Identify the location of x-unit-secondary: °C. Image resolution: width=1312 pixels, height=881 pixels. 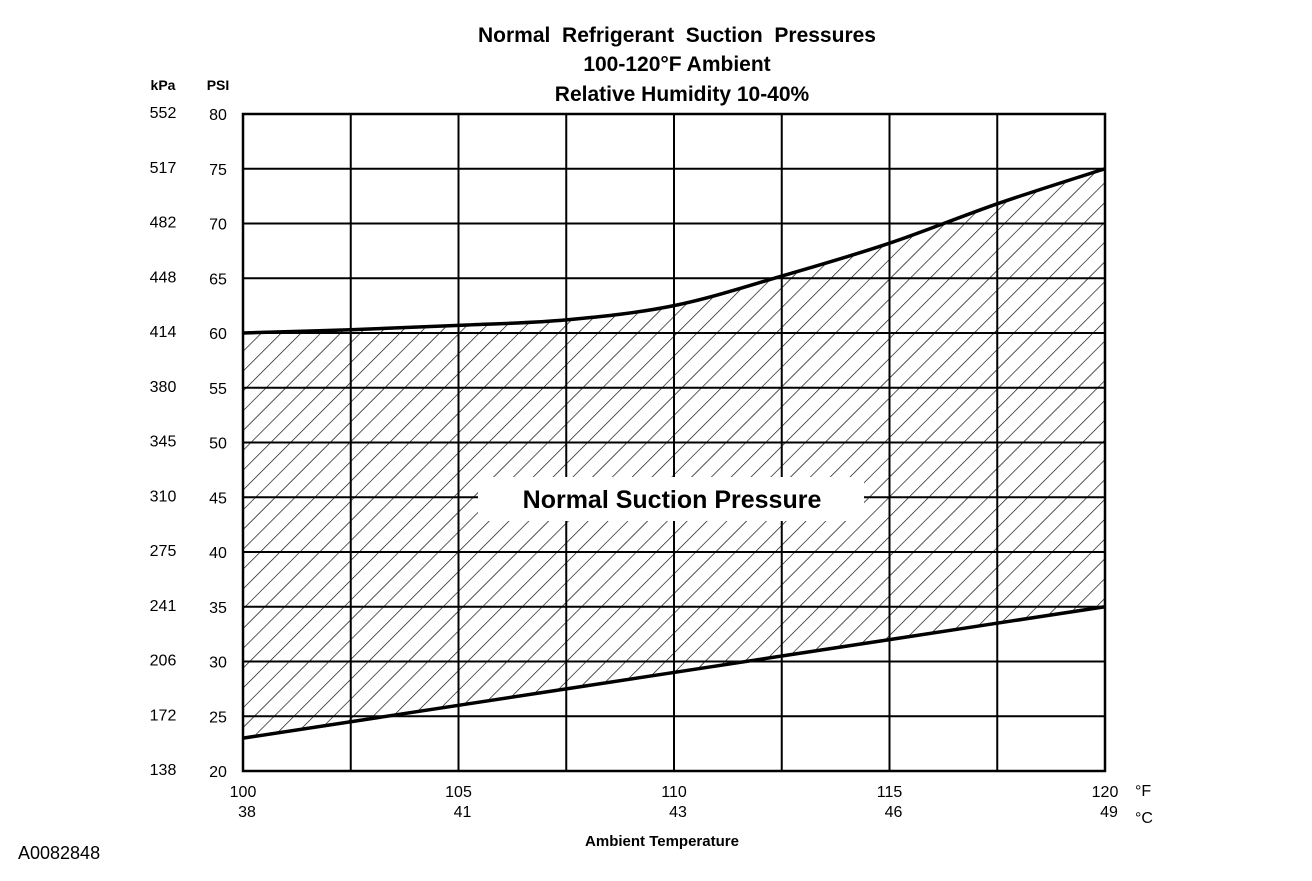
(1144, 818).